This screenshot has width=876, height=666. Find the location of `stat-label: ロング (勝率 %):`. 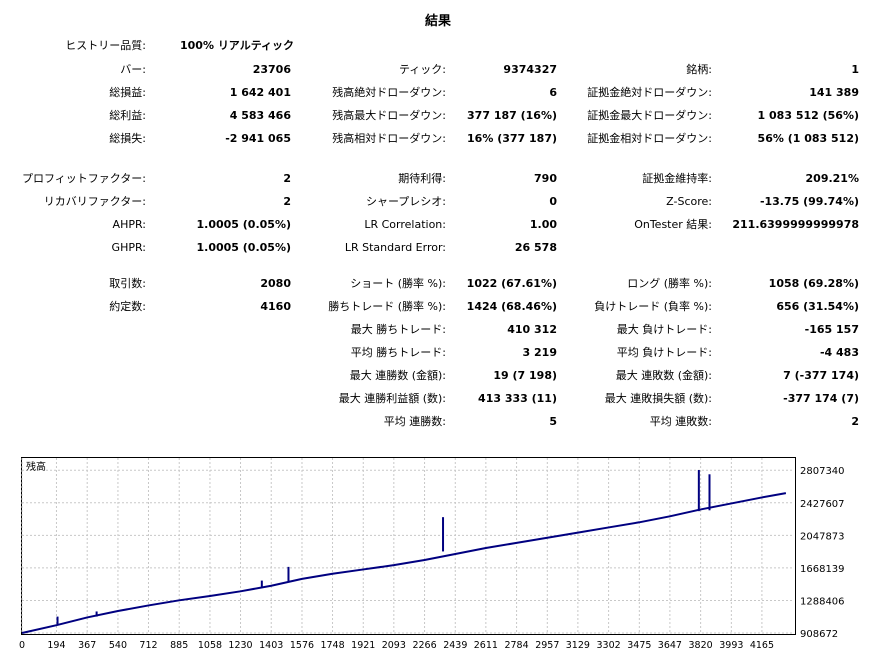

stat-label: ロング (勝率 %): is located at coordinates (669, 283).